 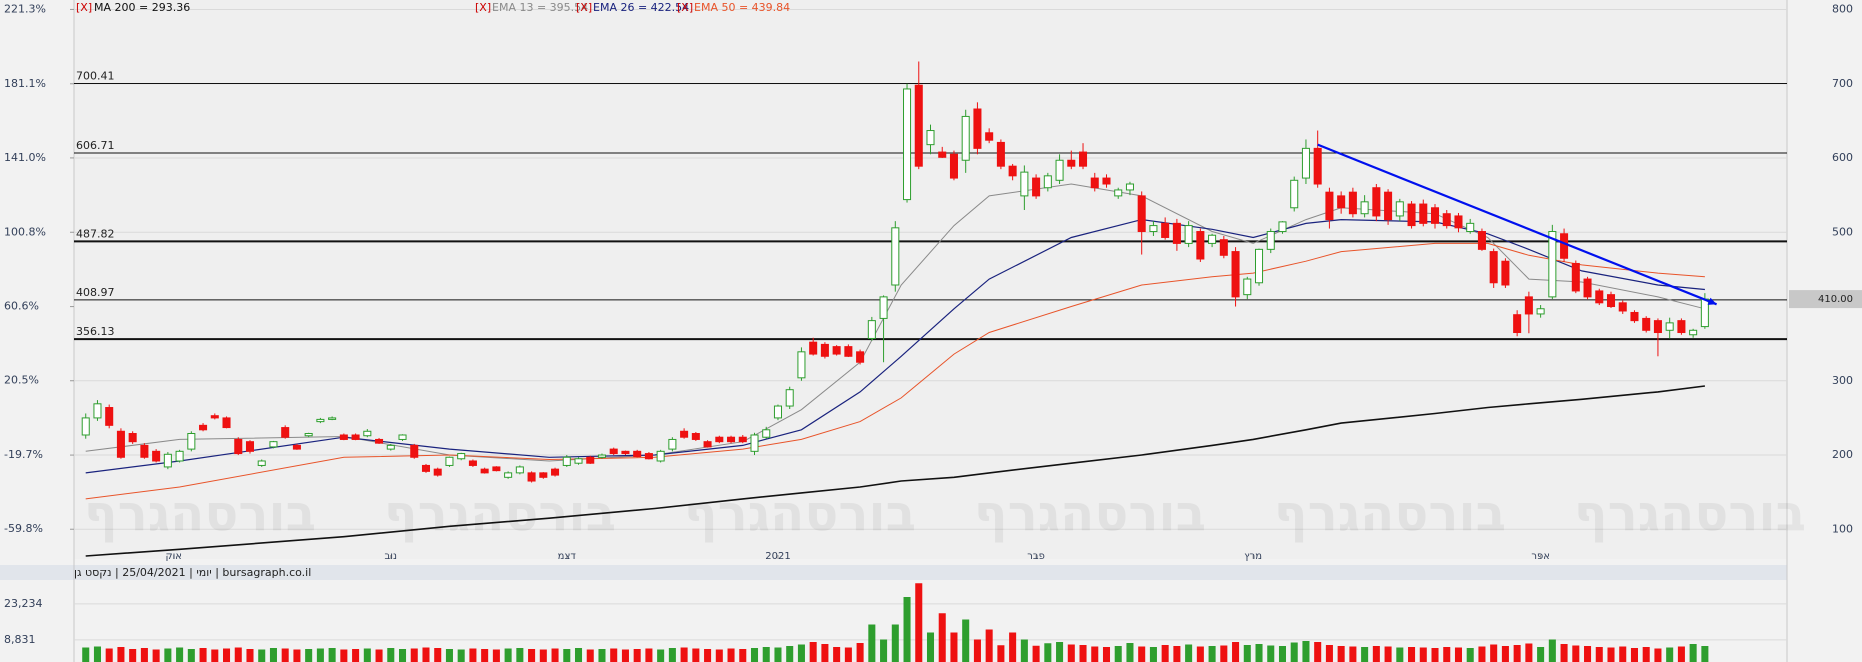 What do you see at coordinates (1842, 231) in the screenshot?
I see `y-tick-label: 500` at bounding box center [1842, 231].